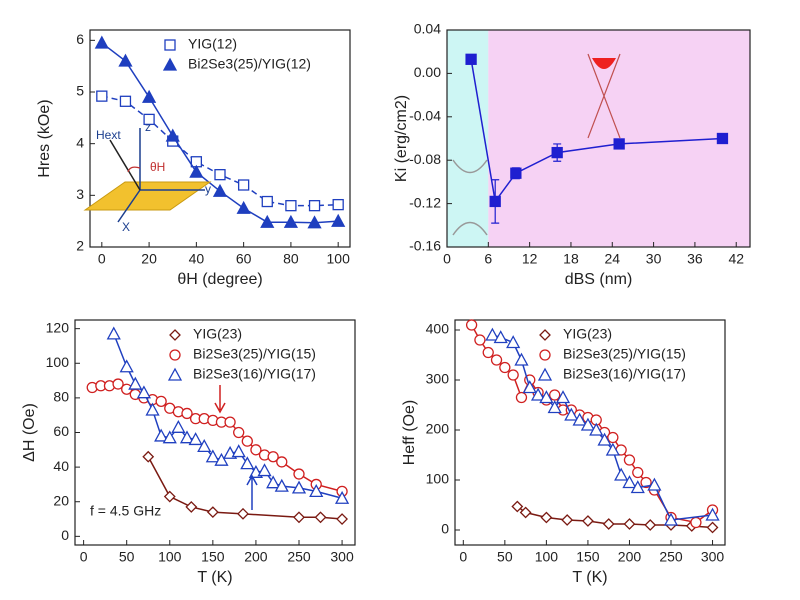 The height and width of the screenshot is (600, 800). I want to click on x-tick-label: 100, so click(547, 557).